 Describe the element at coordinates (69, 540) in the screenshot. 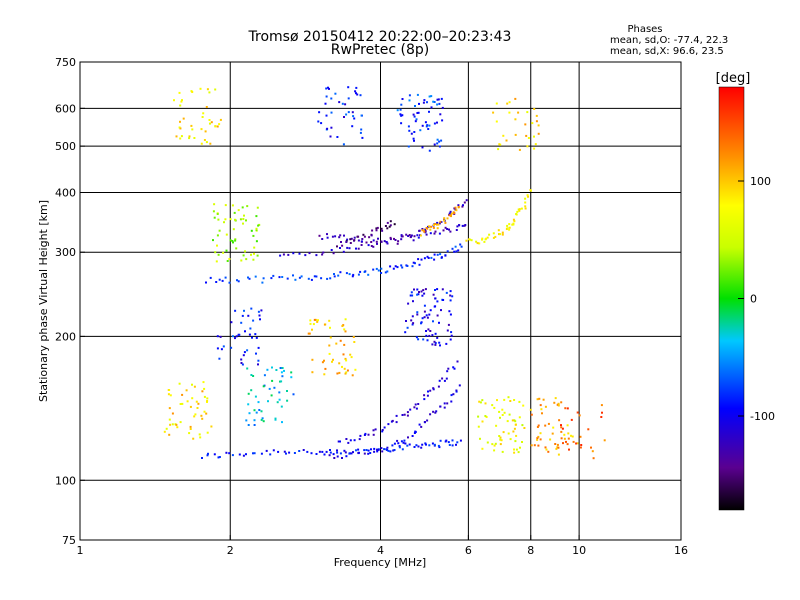

I see `y-tick-label: 75` at that location.